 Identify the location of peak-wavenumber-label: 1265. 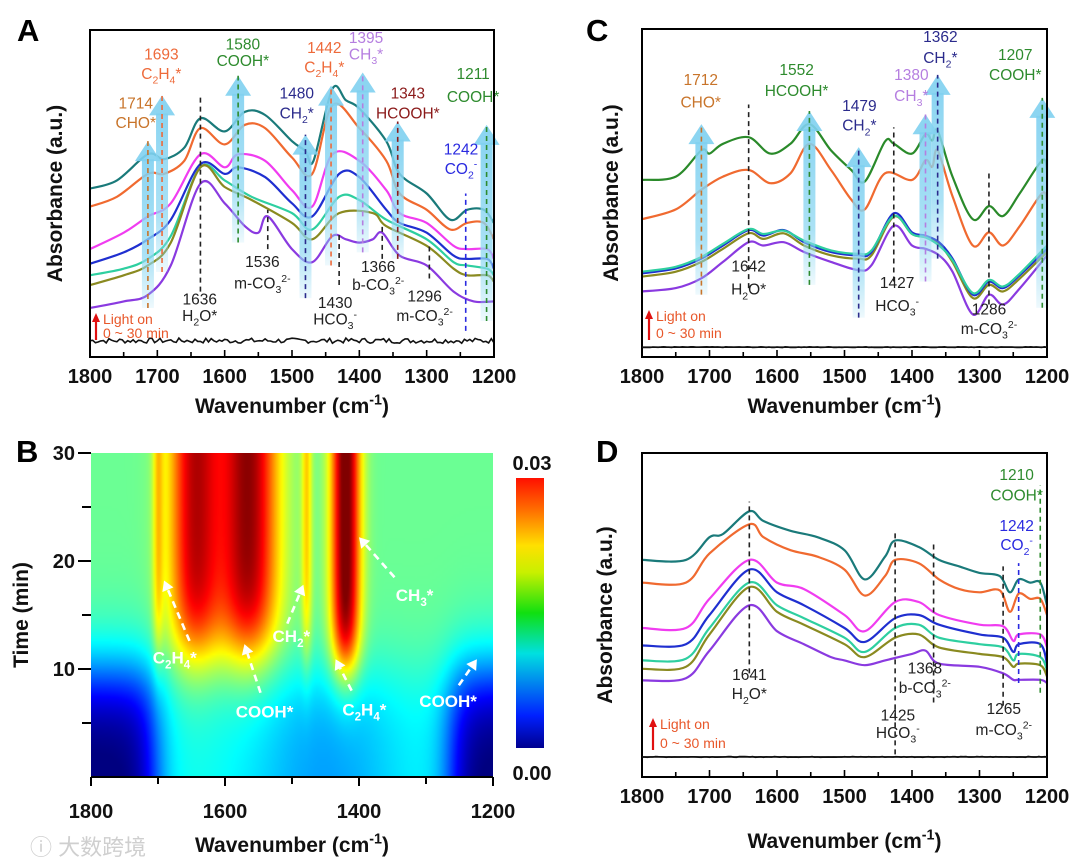
(1004, 709).